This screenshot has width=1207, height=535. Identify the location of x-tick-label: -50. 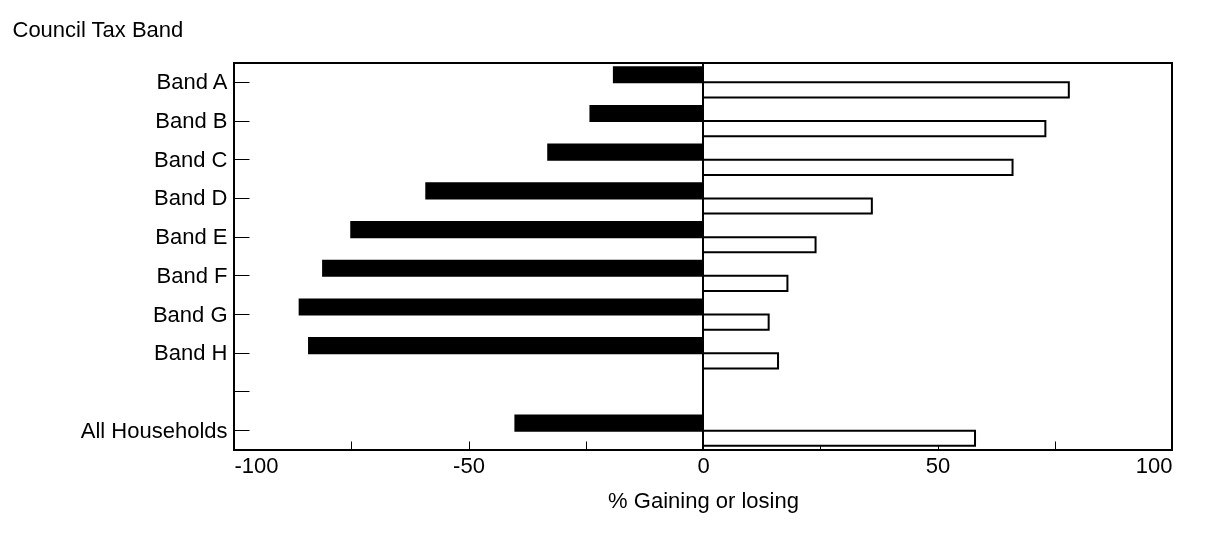
(469, 465).